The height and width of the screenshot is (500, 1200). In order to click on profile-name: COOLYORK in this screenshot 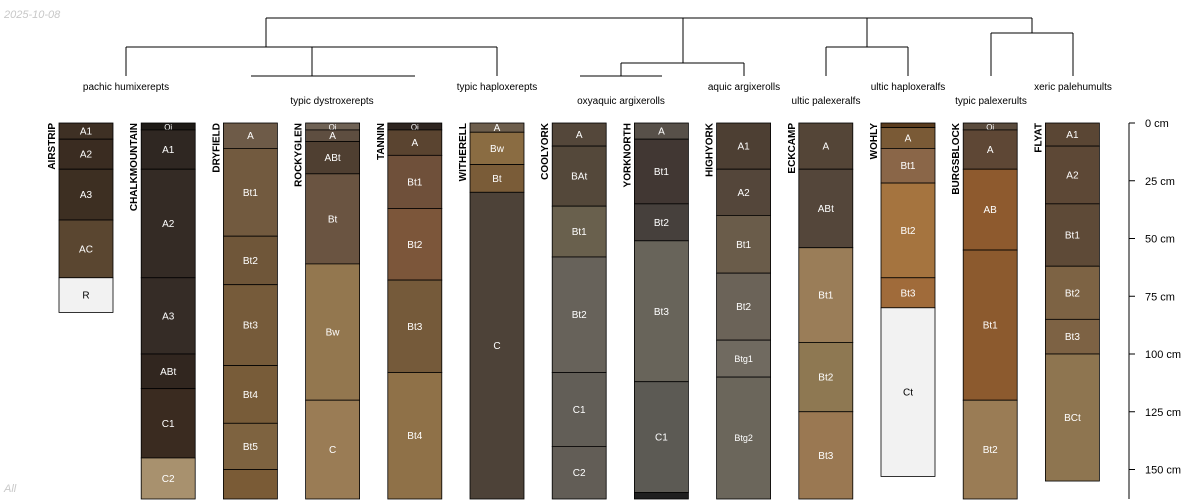, I will do `click(545, 151)`.